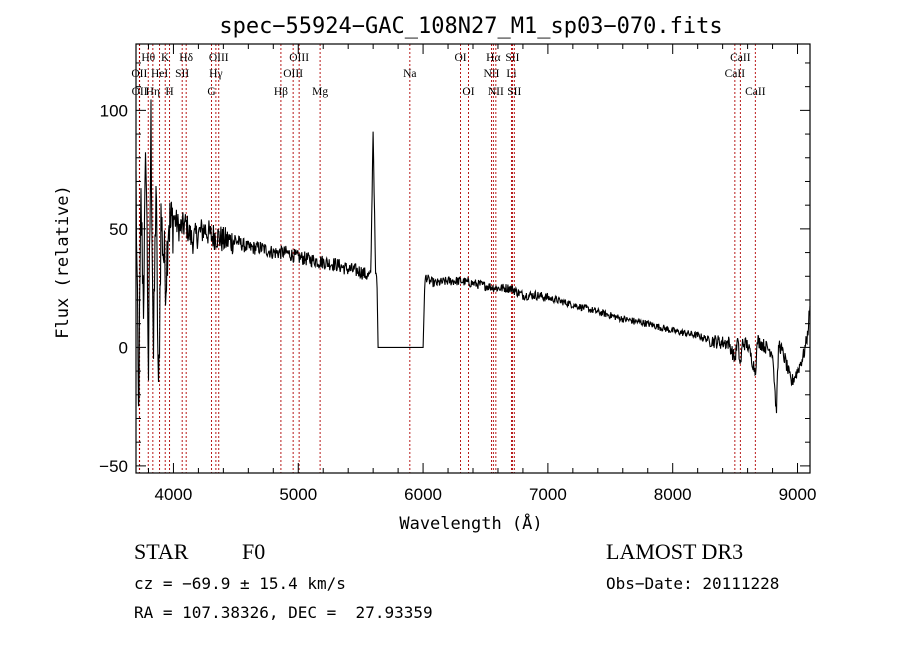 The width and height of the screenshot is (900, 649). I want to click on y-tick-label: −50, so click(113, 466).